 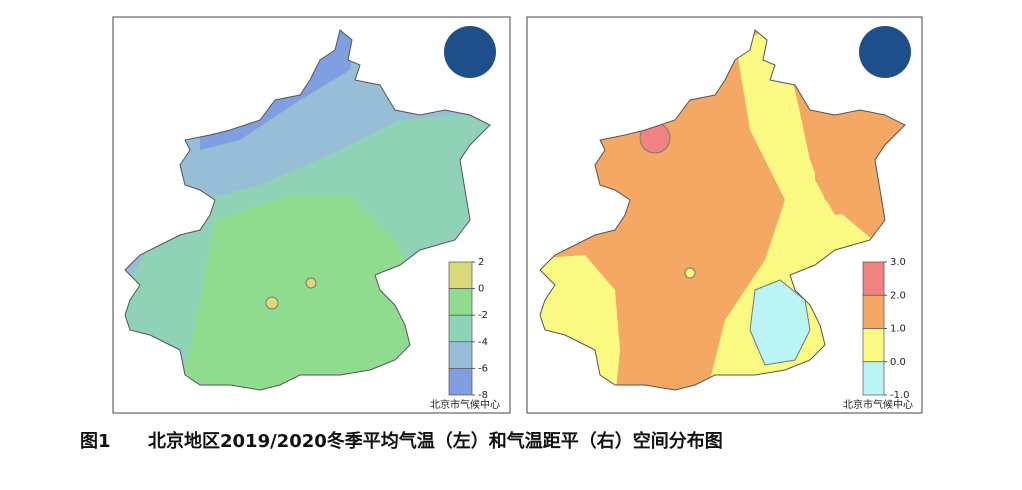 I want to click on legend-label: -4, so click(x=483, y=342).